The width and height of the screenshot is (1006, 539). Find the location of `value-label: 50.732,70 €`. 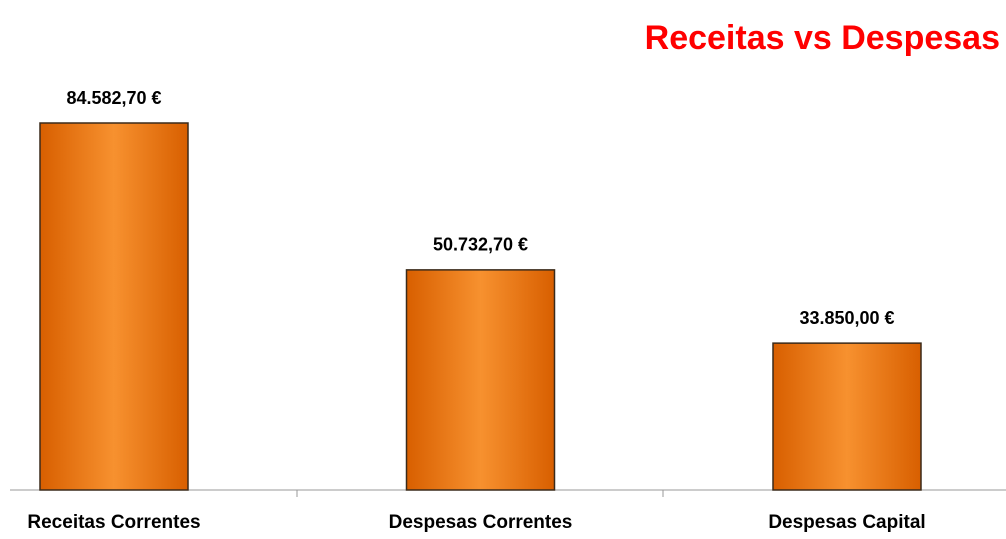

value-label: 50.732,70 € is located at coordinates (480, 245).